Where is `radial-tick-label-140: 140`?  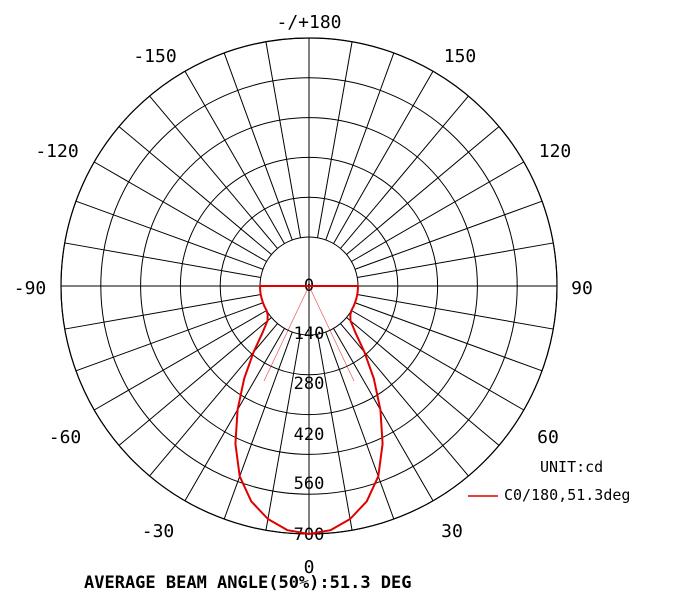 radial-tick-label-140: 140 is located at coordinates (309, 334).